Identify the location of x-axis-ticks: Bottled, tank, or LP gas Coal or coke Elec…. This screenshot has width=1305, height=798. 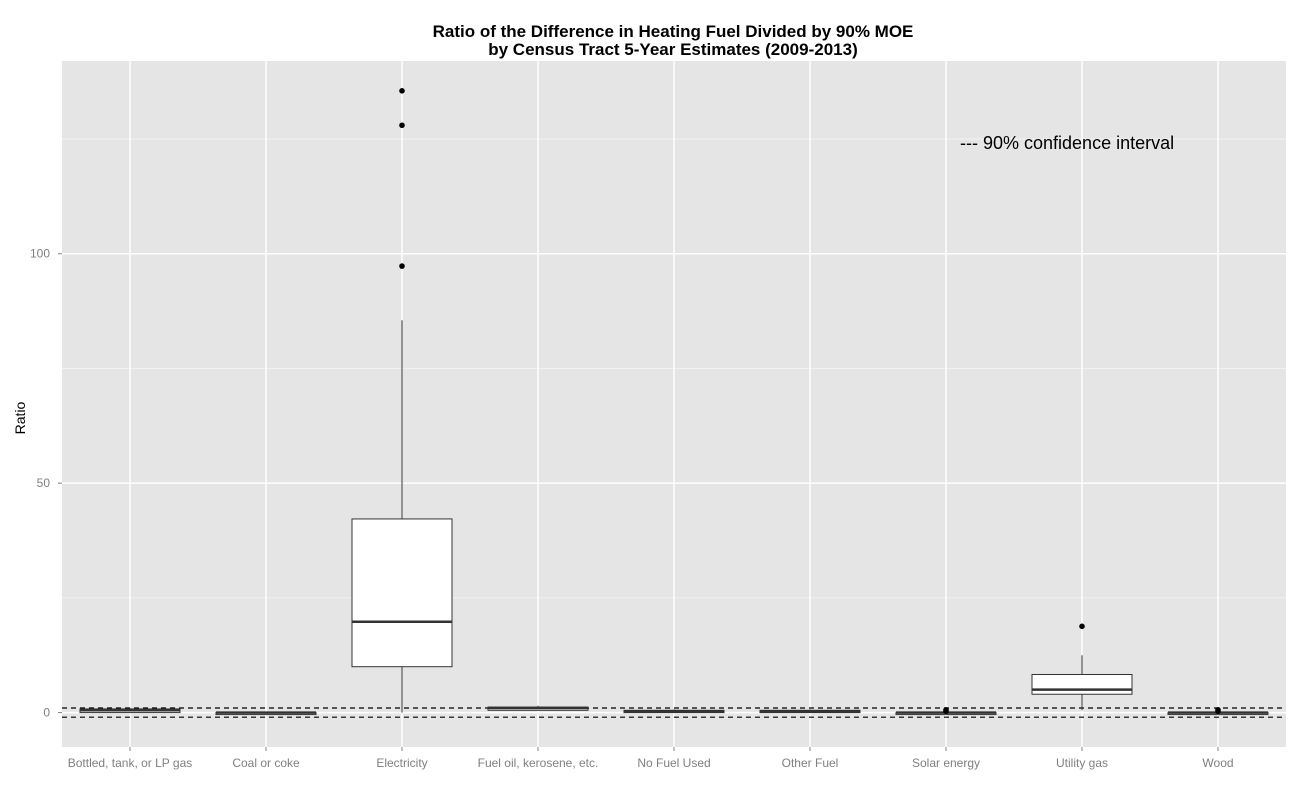
(651, 758).